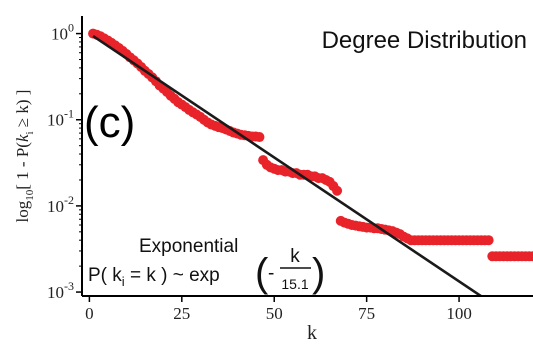 The height and width of the screenshot is (349, 533). What do you see at coordinates (271, 273) in the screenshot?
I see `annotation-minus: -` at bounding box center [271, 273].